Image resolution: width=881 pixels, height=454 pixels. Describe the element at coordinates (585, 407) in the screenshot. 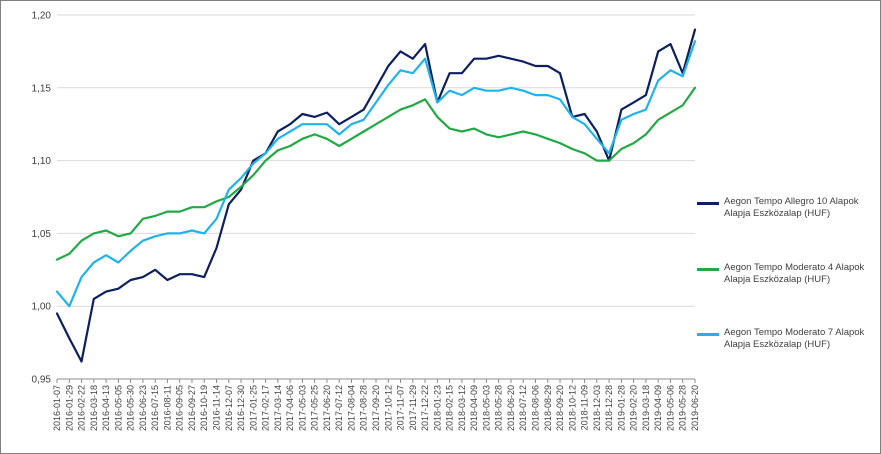

I see `x-tick-label: 2018-11-09` at that location.